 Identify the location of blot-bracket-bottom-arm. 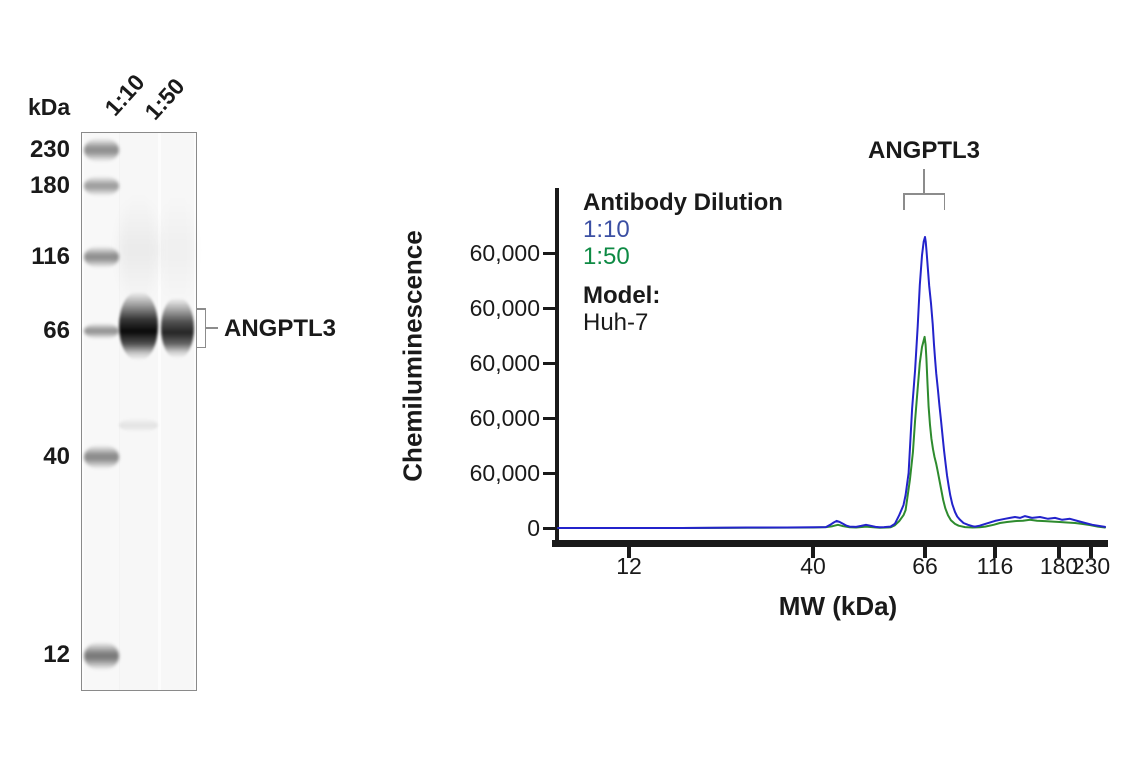
(201, 347).